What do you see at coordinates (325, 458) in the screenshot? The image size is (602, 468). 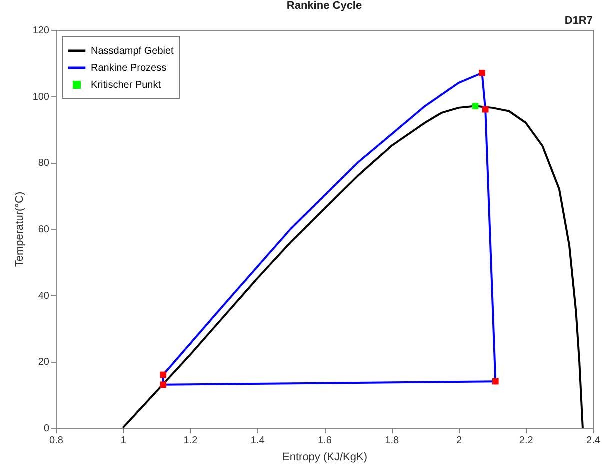 I see `x-axis-title: Entropy (KJ/KgK)` at bounding box center [325, 458].